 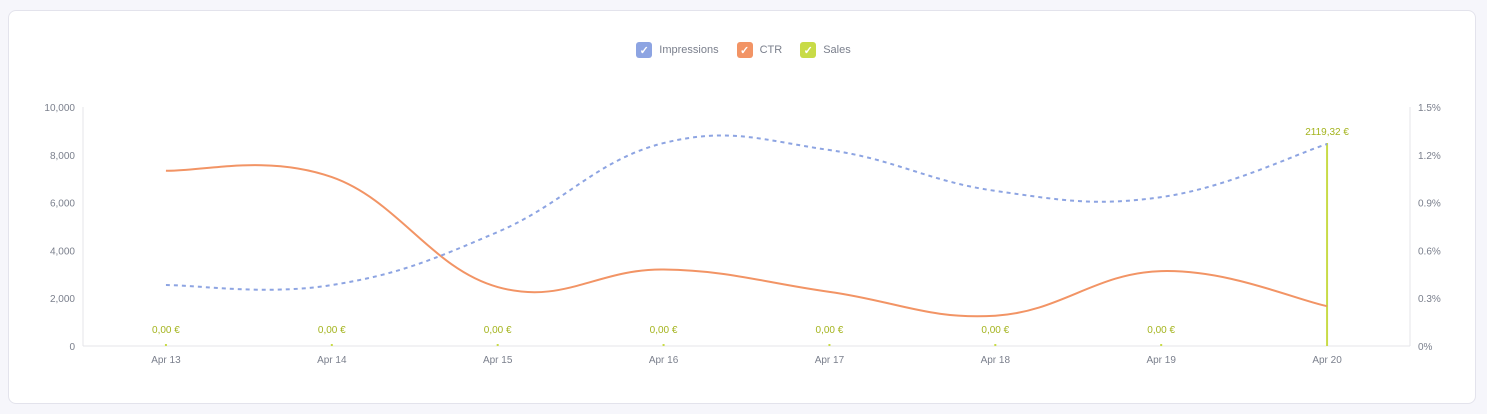 I want to click on legend-item-sales: ✓ Sales, so click(x=825, y=50).